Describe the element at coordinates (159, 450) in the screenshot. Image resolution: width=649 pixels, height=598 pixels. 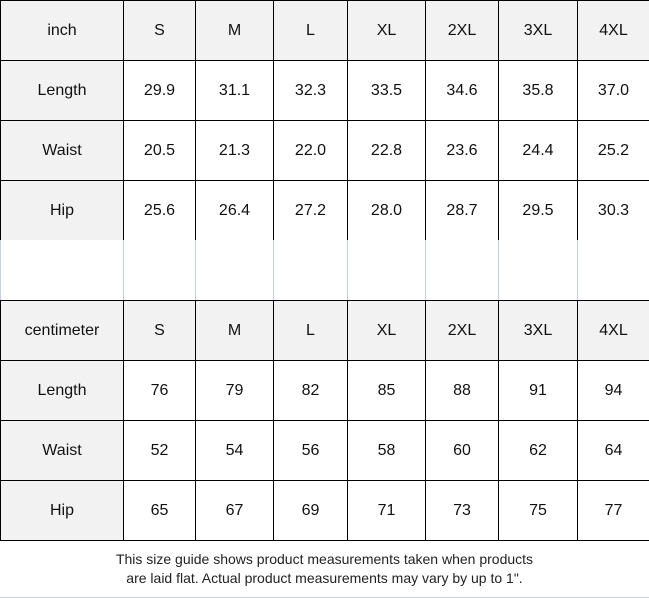
I see `measurement-value: 52` at that location.